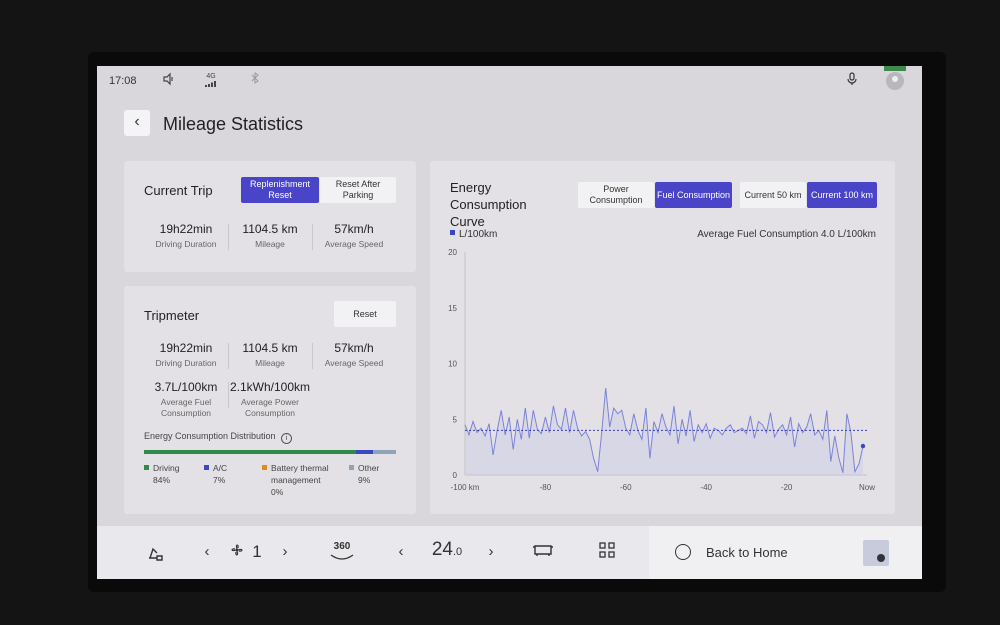 The width and height of the screenshot is (1000, 625). I want to click on reset-after-parking-button: Reset After Parking, so click(358, 190).